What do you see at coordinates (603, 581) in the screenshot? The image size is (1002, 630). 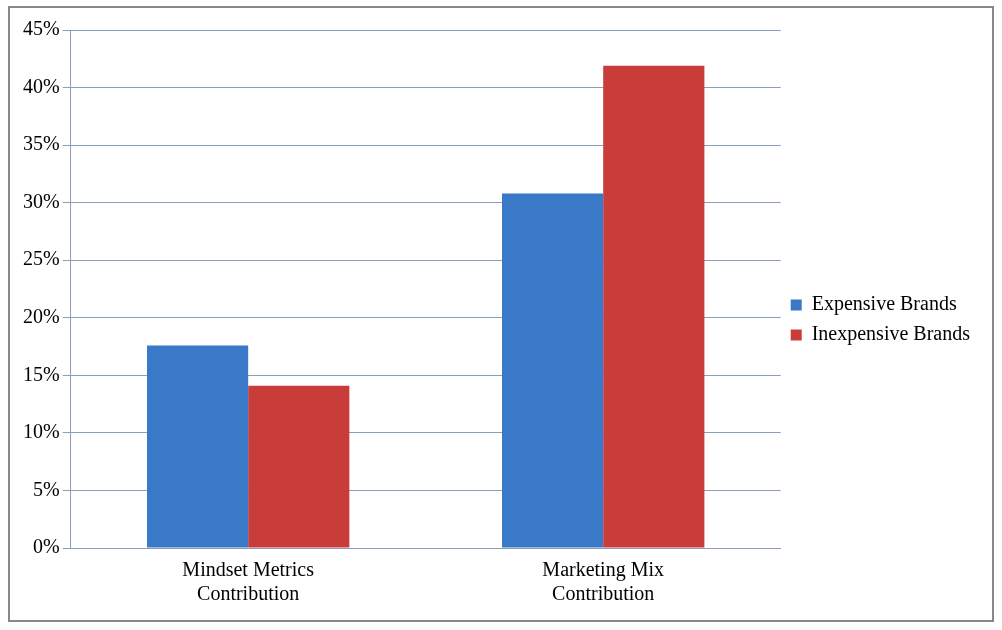 I see `x-tick-label: Marketing Mix Contribution` at bounding box center [603, 581].